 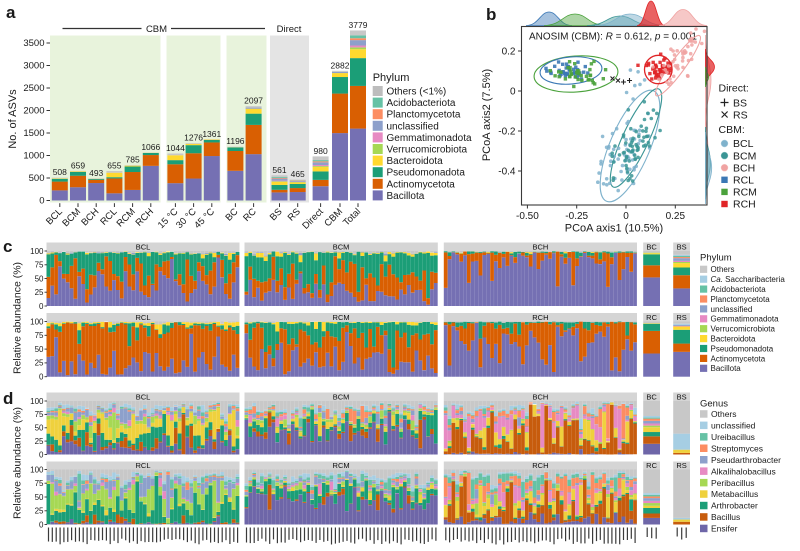 What do you see at coordinates (279, 170) in the screenshot?
I see `svg-text: 561` at bounding box center [279, 170].